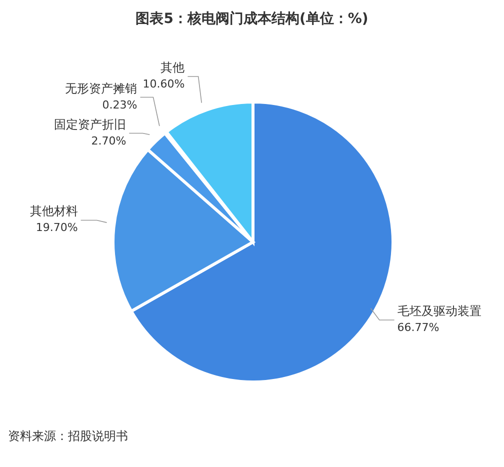  I want to click on data-label: 10.60%, so click(163, 84).